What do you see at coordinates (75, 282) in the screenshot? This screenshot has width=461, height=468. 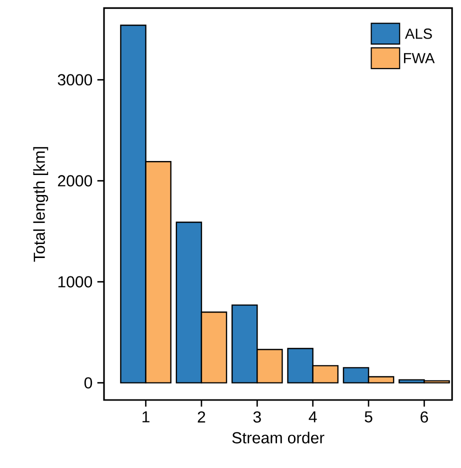 I see `y-tick-label: 1000` at bounding box center [75, 282].